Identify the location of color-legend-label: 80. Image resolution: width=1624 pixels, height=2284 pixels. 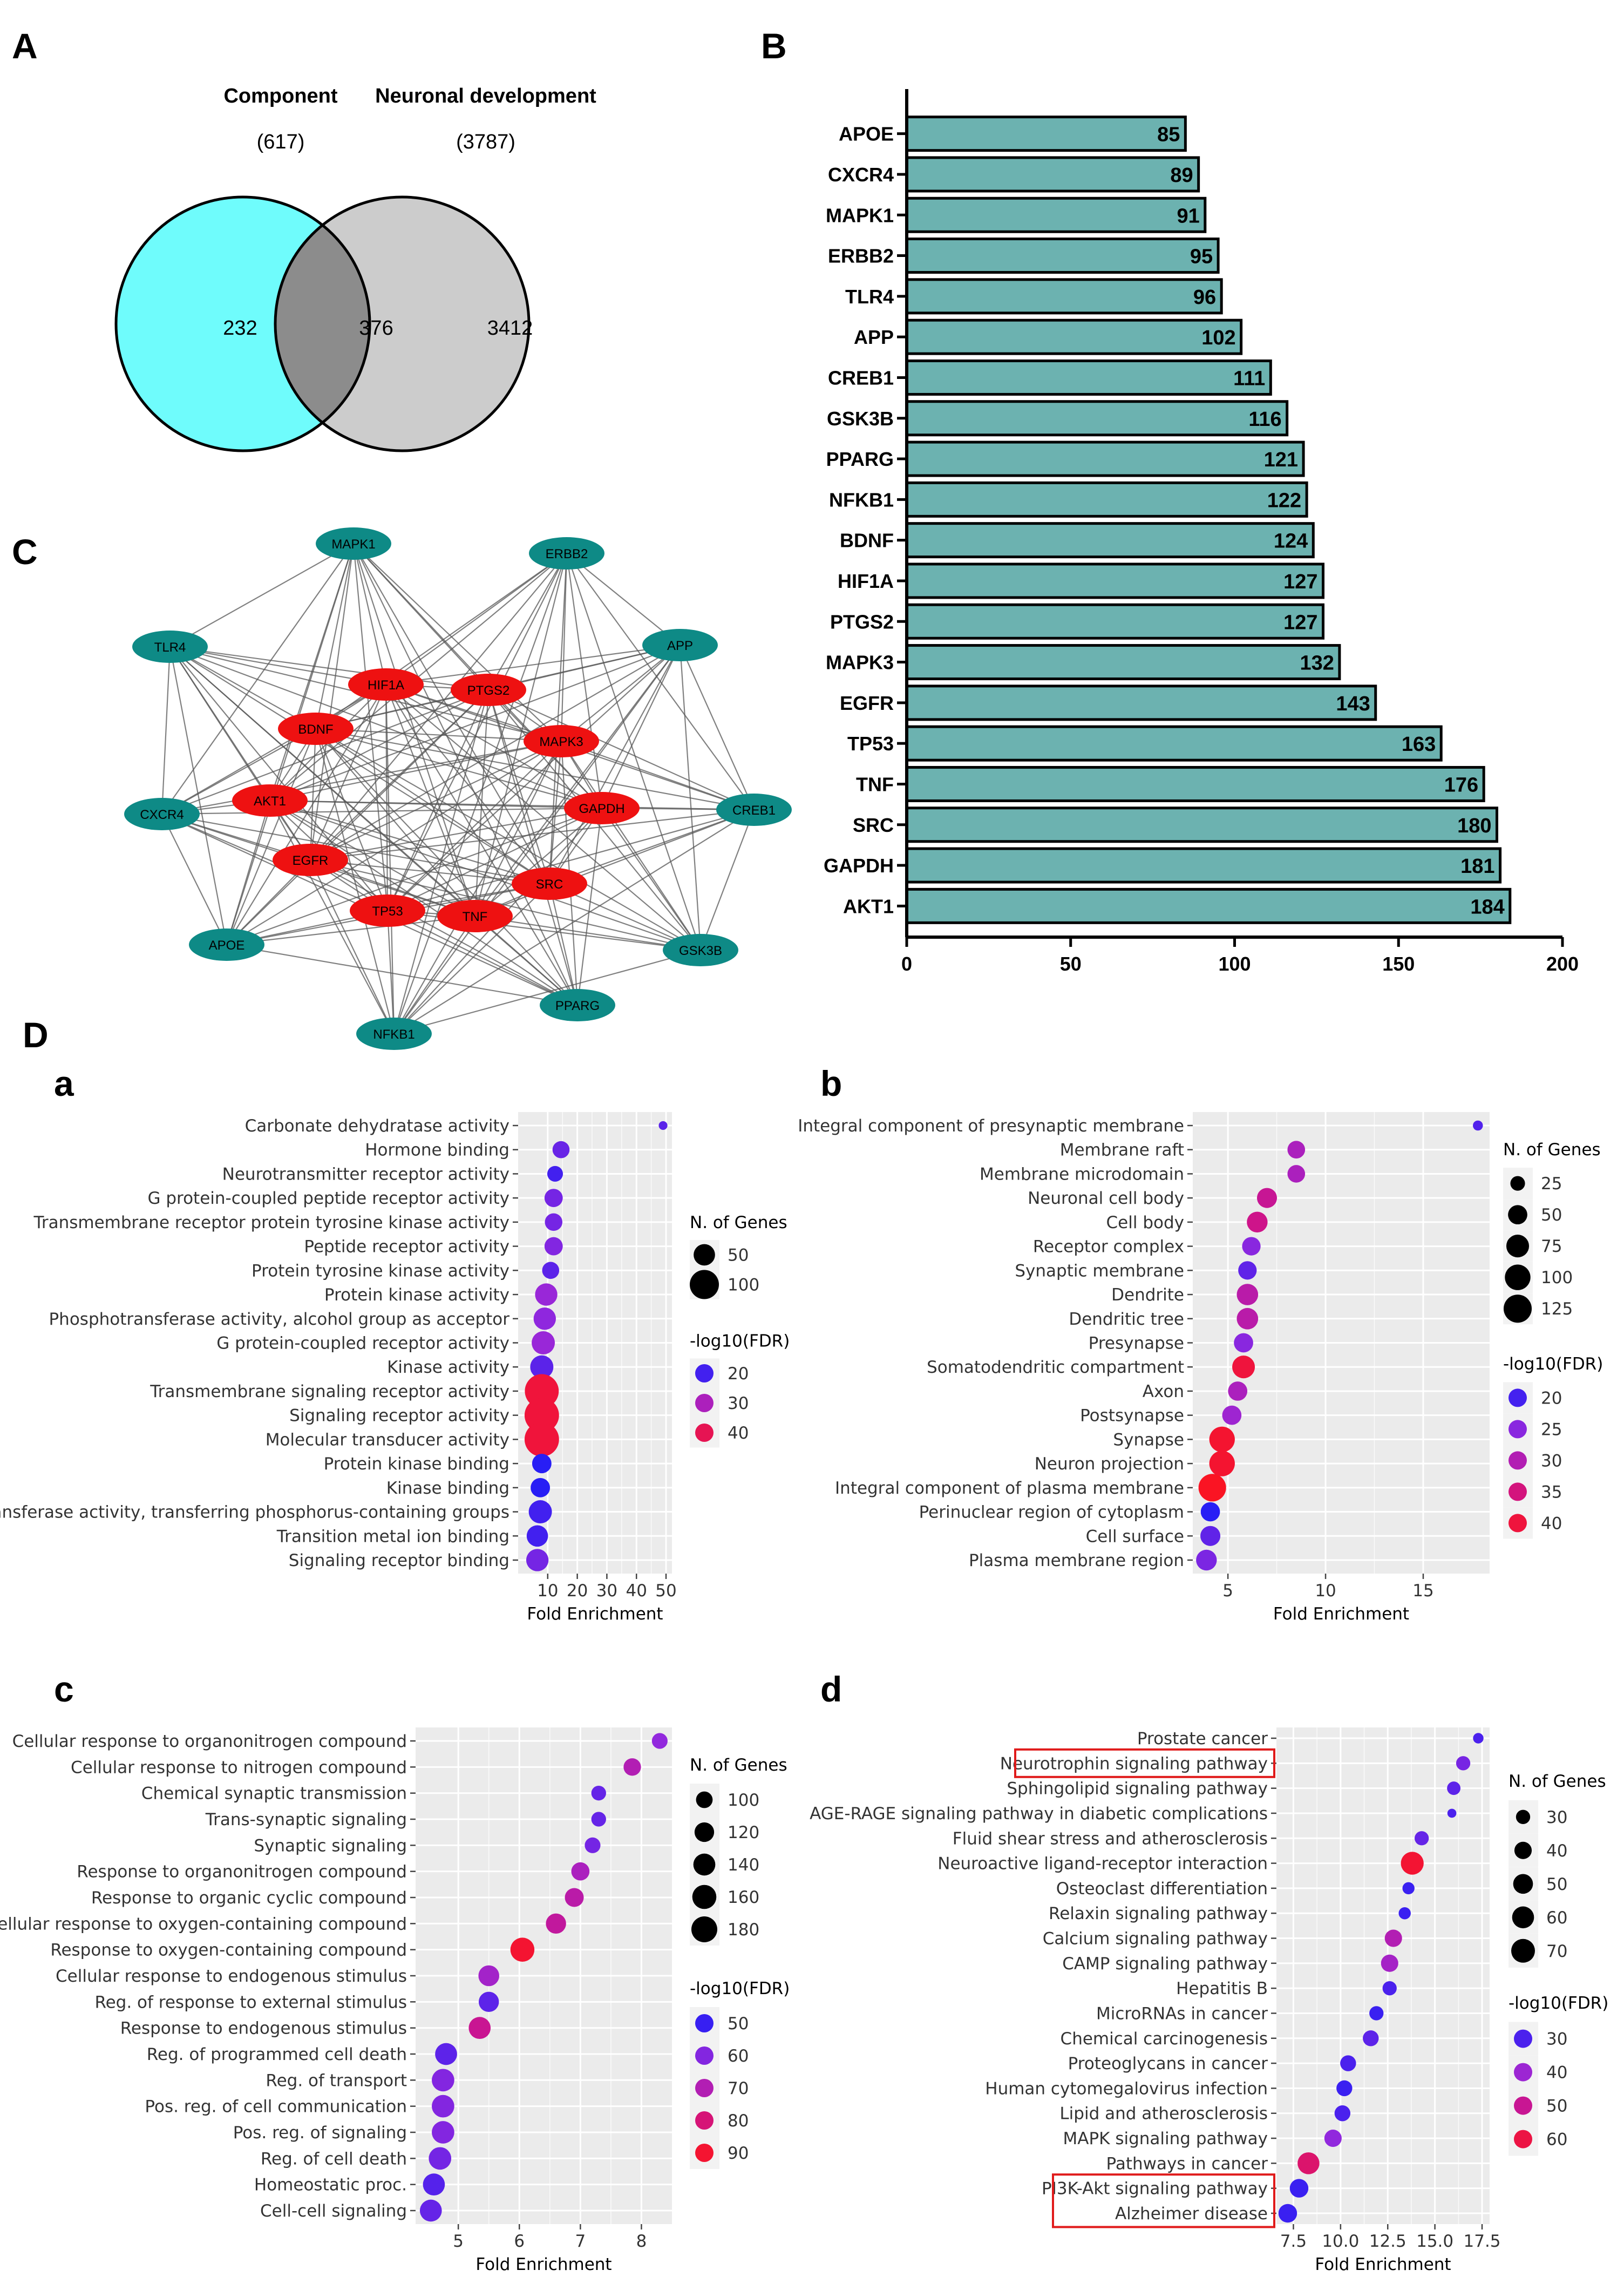
(739, 2121).